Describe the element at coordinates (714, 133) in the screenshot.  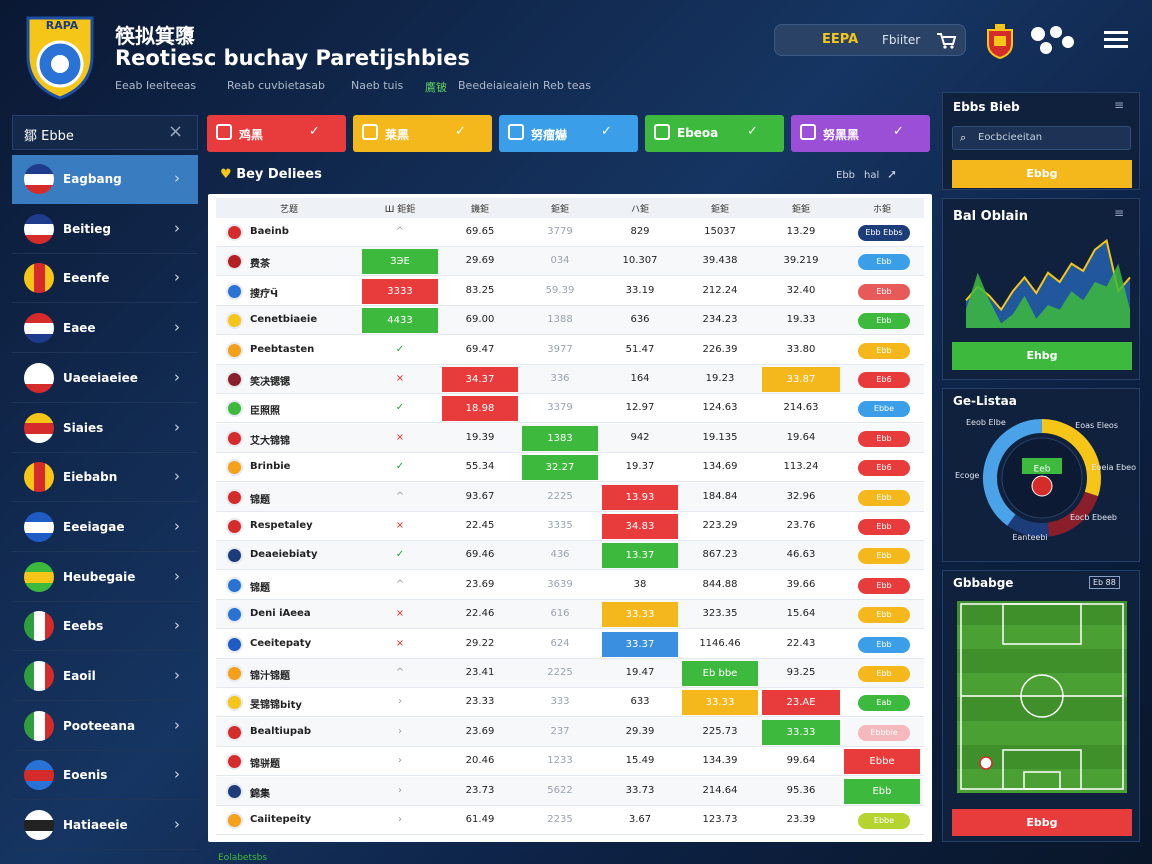
I see `filter-button: Ebeoa ✓` at that location.